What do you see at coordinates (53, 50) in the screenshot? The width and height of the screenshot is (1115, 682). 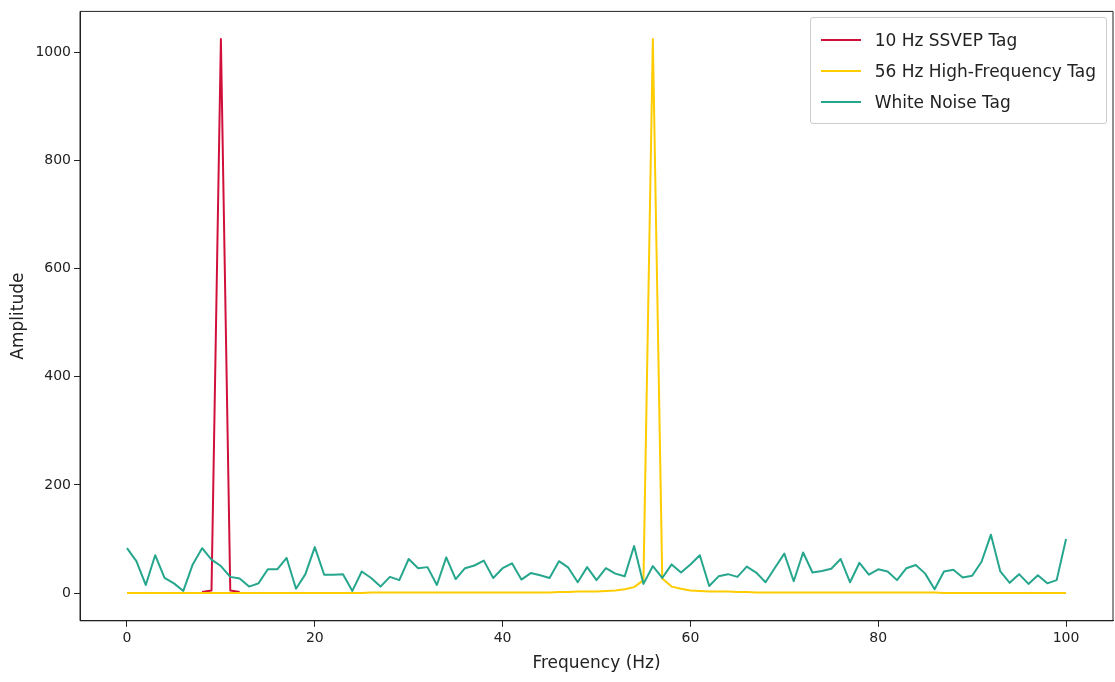 I see `y-tick-label: 1000` at bounding box center [53, 50].